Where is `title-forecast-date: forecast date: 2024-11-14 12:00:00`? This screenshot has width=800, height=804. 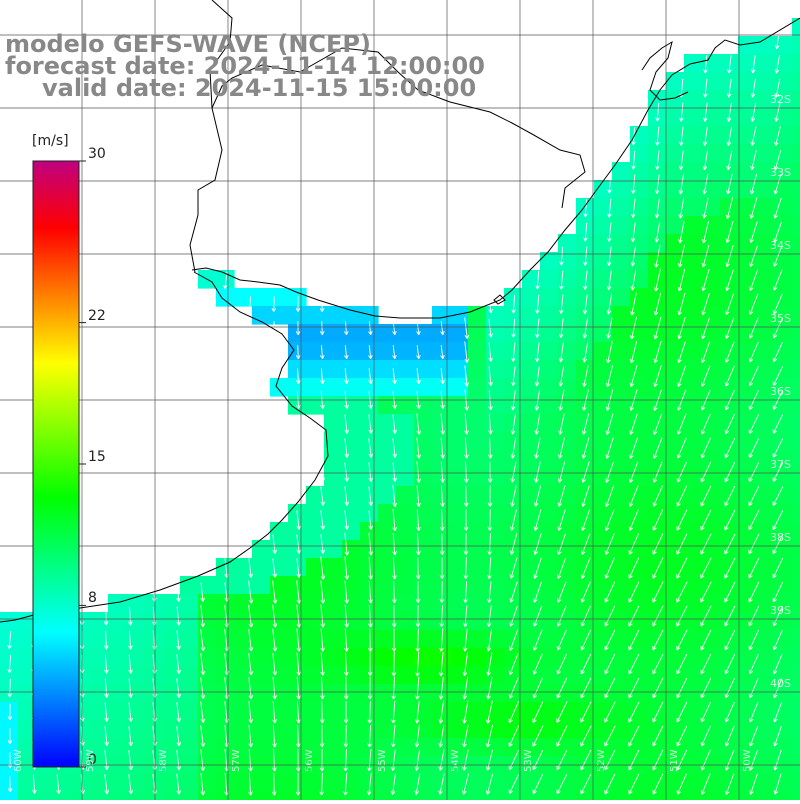
title-forecast-date: forecast date: 2024-11-14 12:00:00 is located at coordinates (245, 66).